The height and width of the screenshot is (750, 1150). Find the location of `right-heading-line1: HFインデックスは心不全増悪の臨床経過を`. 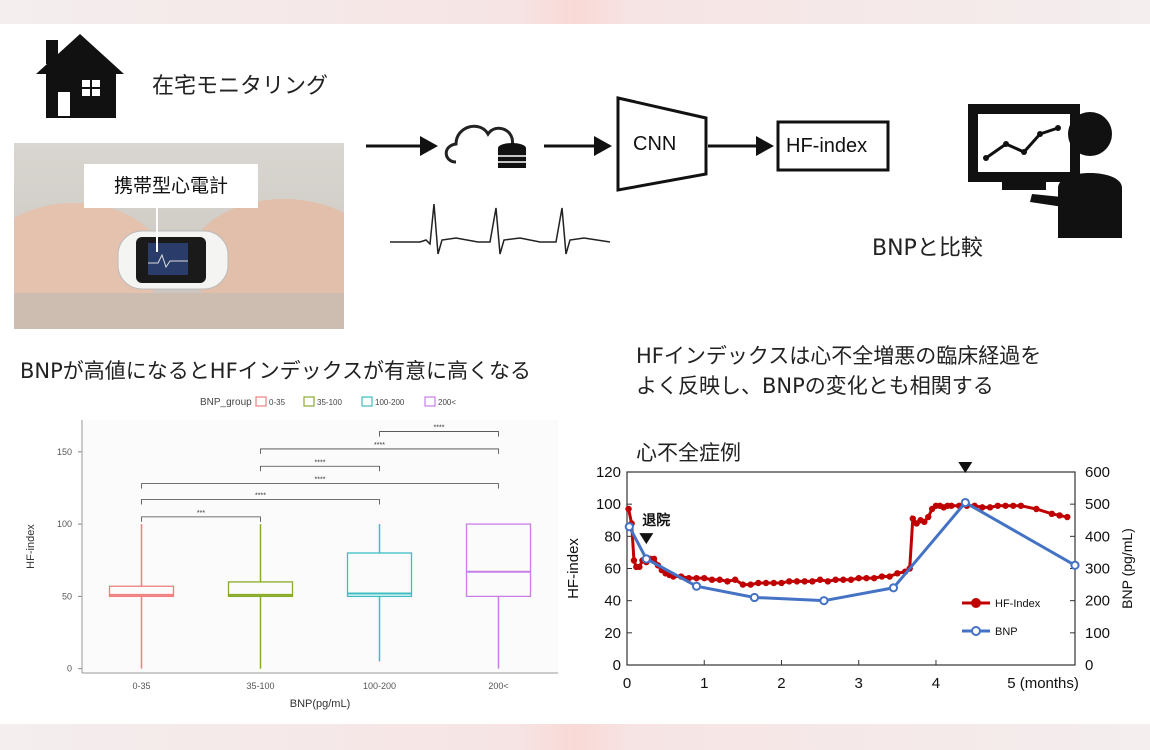

right-heading-line1: HFインデックスは心不全増悪の臨床経過を is located at coordinates (839, 356).